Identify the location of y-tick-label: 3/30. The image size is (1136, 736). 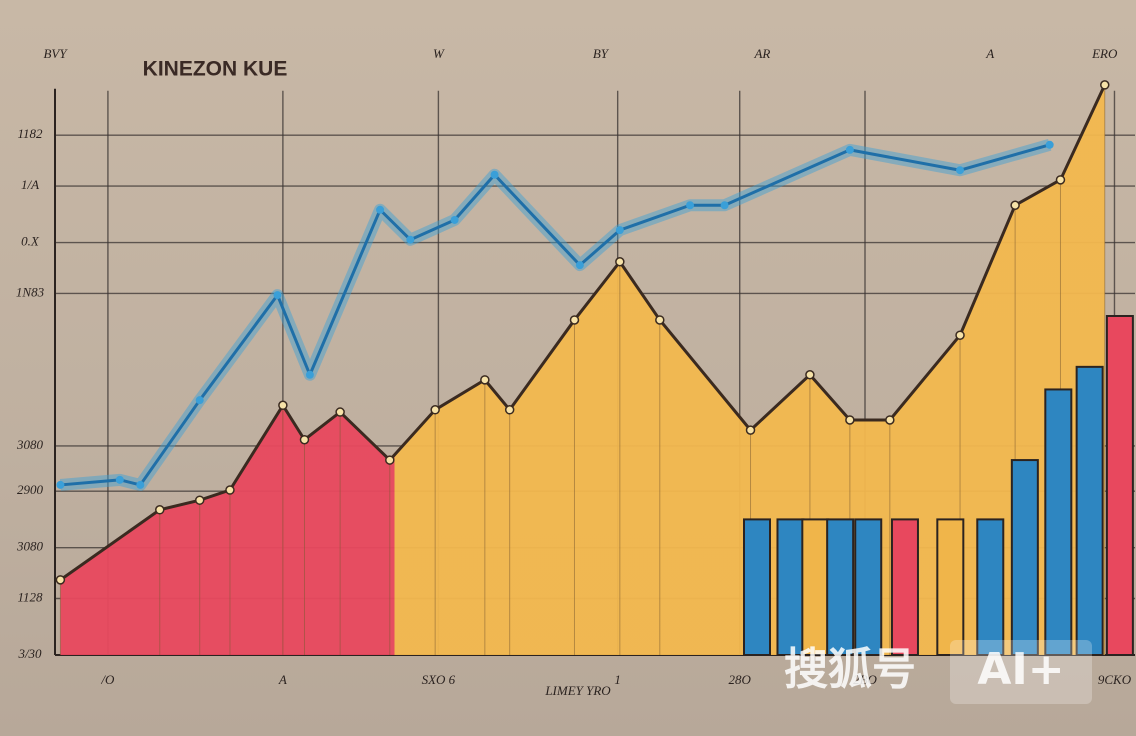
(29, 653).